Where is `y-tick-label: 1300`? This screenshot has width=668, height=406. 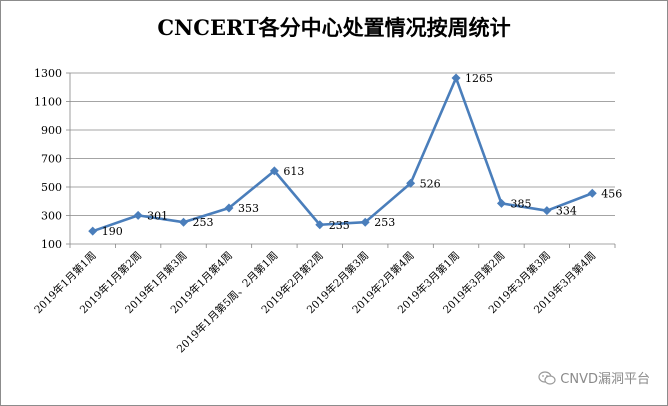
y-tick-label: 1300 is located at coordinates (48, 73).